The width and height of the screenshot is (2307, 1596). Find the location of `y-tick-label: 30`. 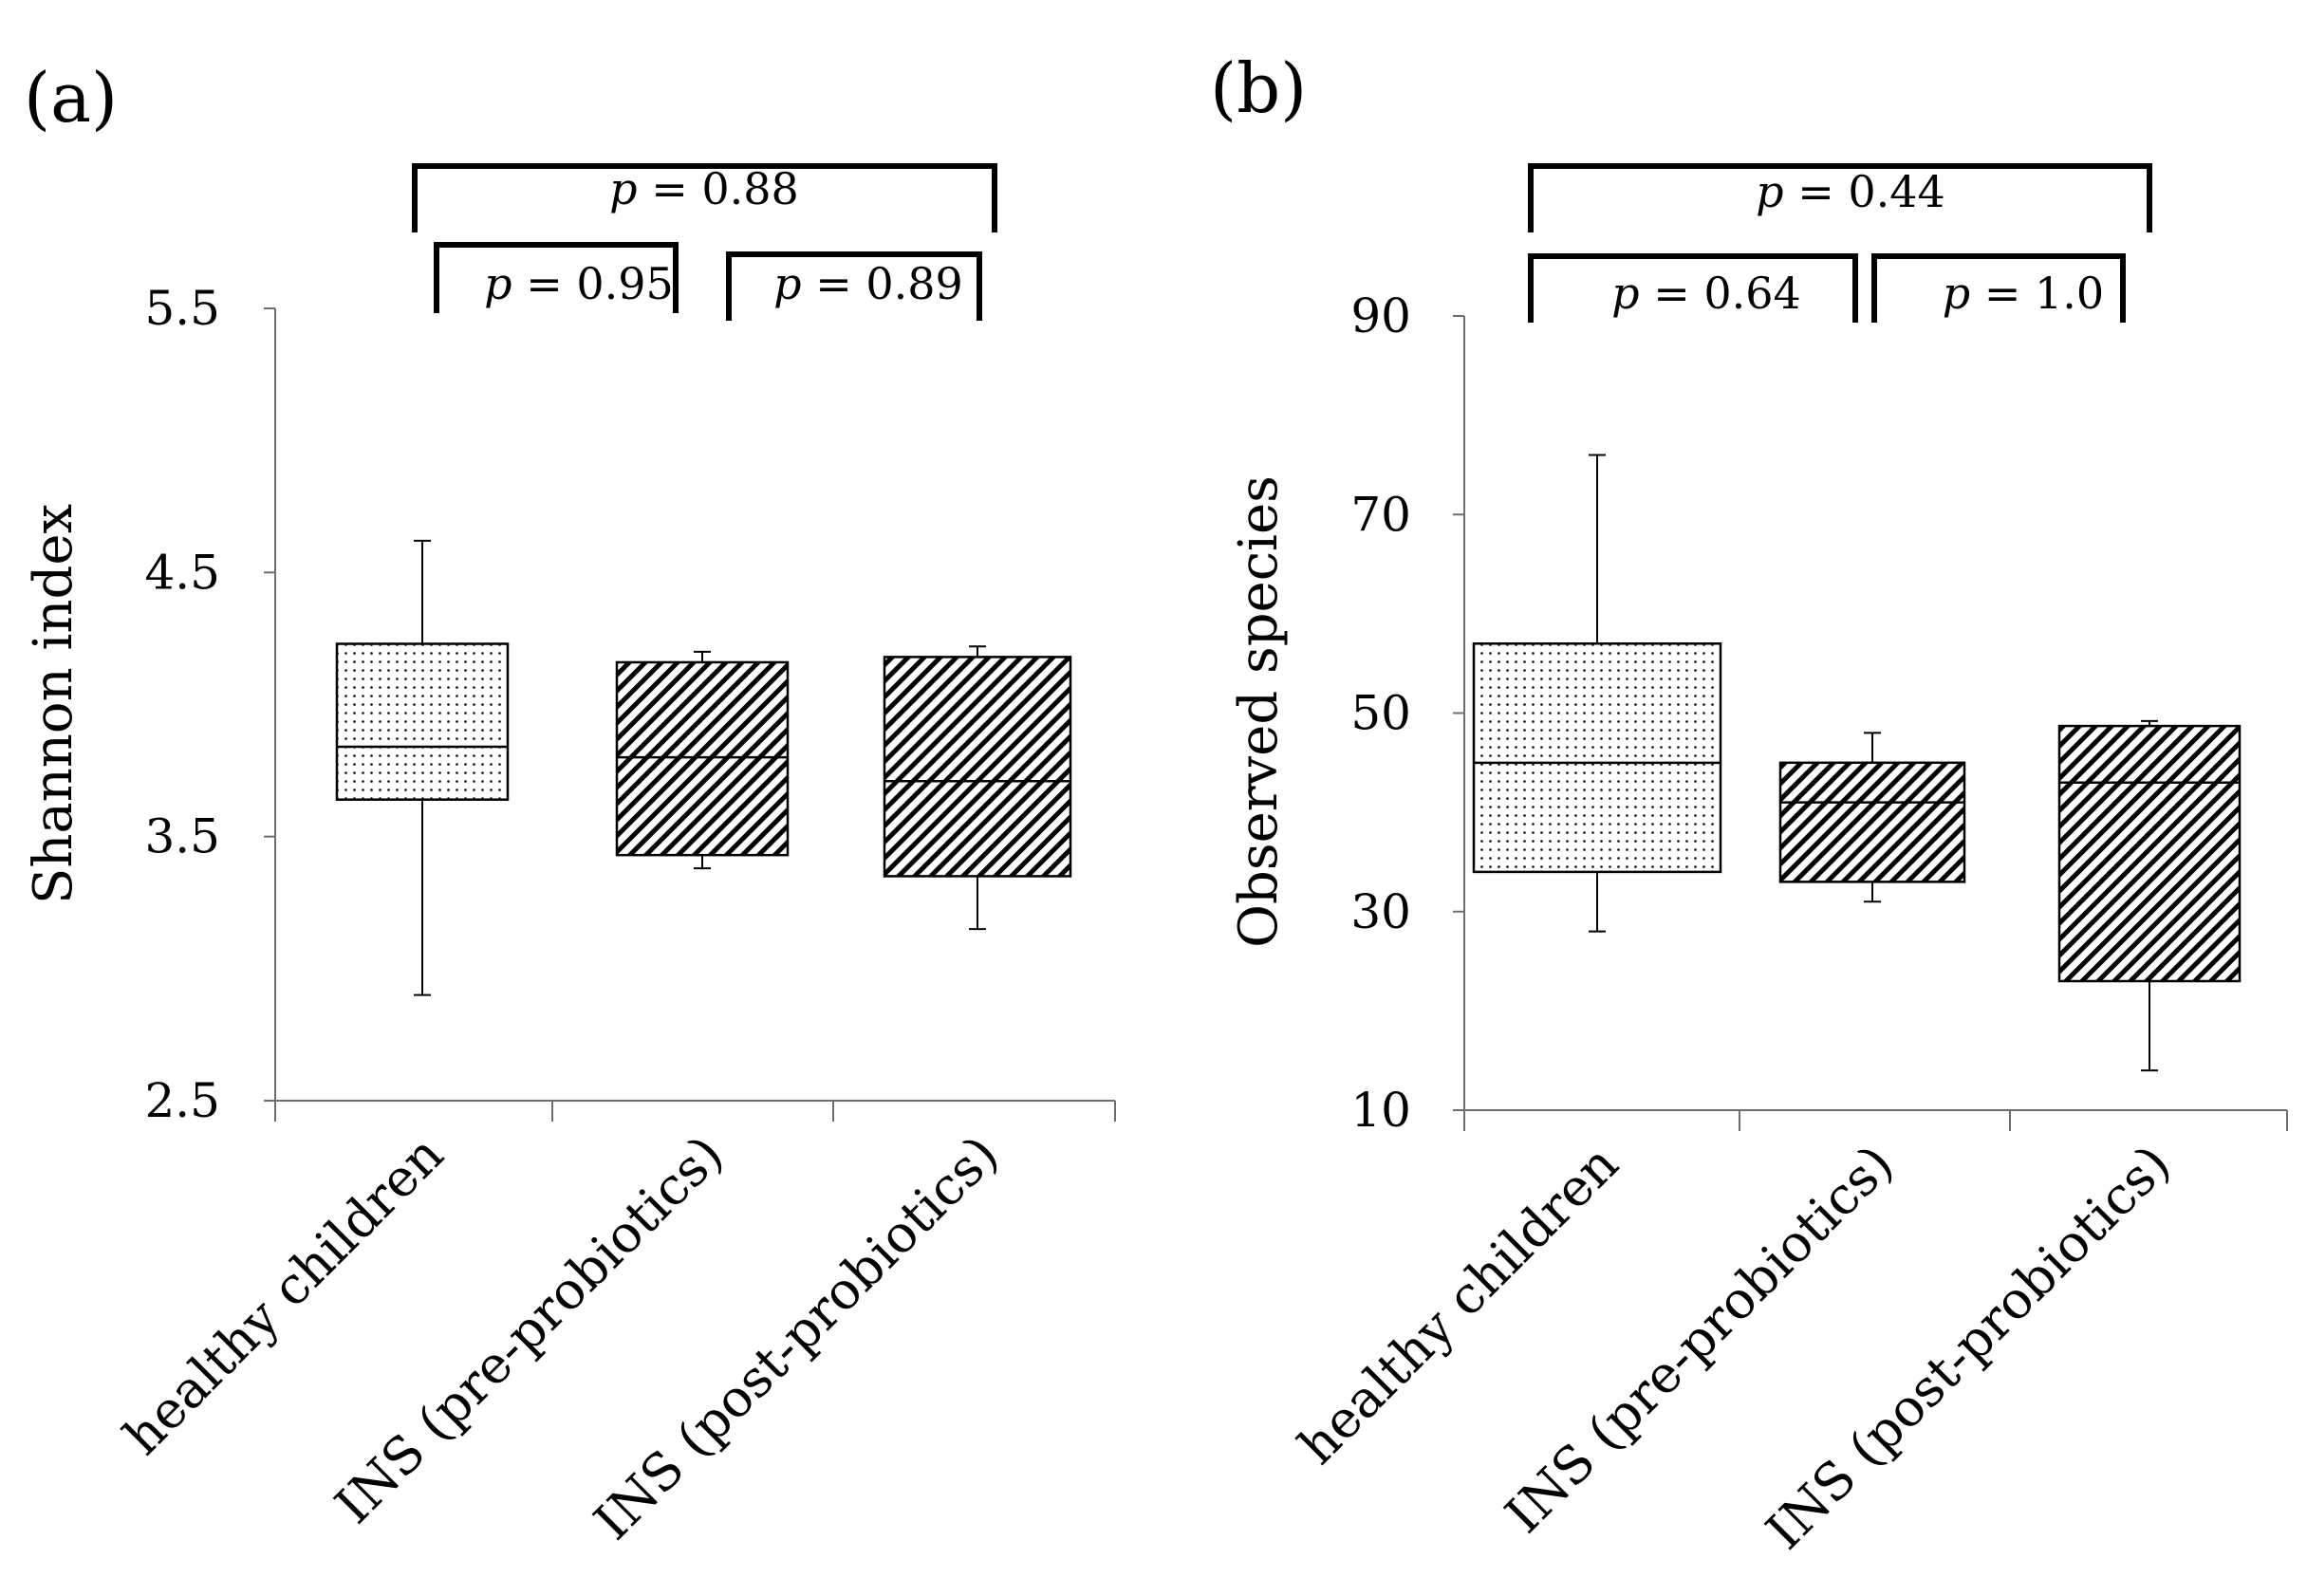

y-tick-label: 30 is located at coordinates (1380, 911).